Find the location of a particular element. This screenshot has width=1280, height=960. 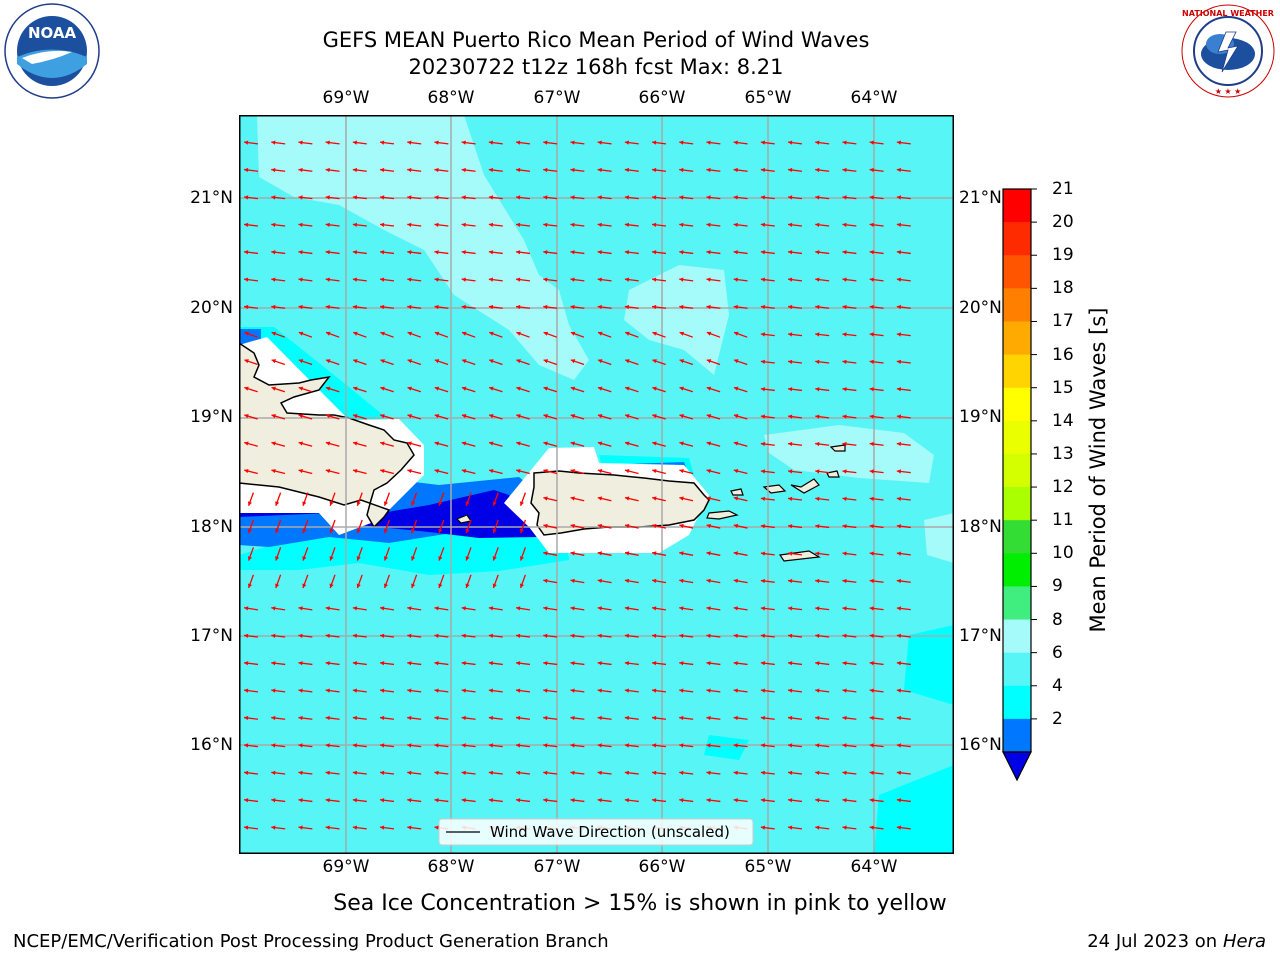

lat-label-left: 18°N is located at coordinates (211, 527).